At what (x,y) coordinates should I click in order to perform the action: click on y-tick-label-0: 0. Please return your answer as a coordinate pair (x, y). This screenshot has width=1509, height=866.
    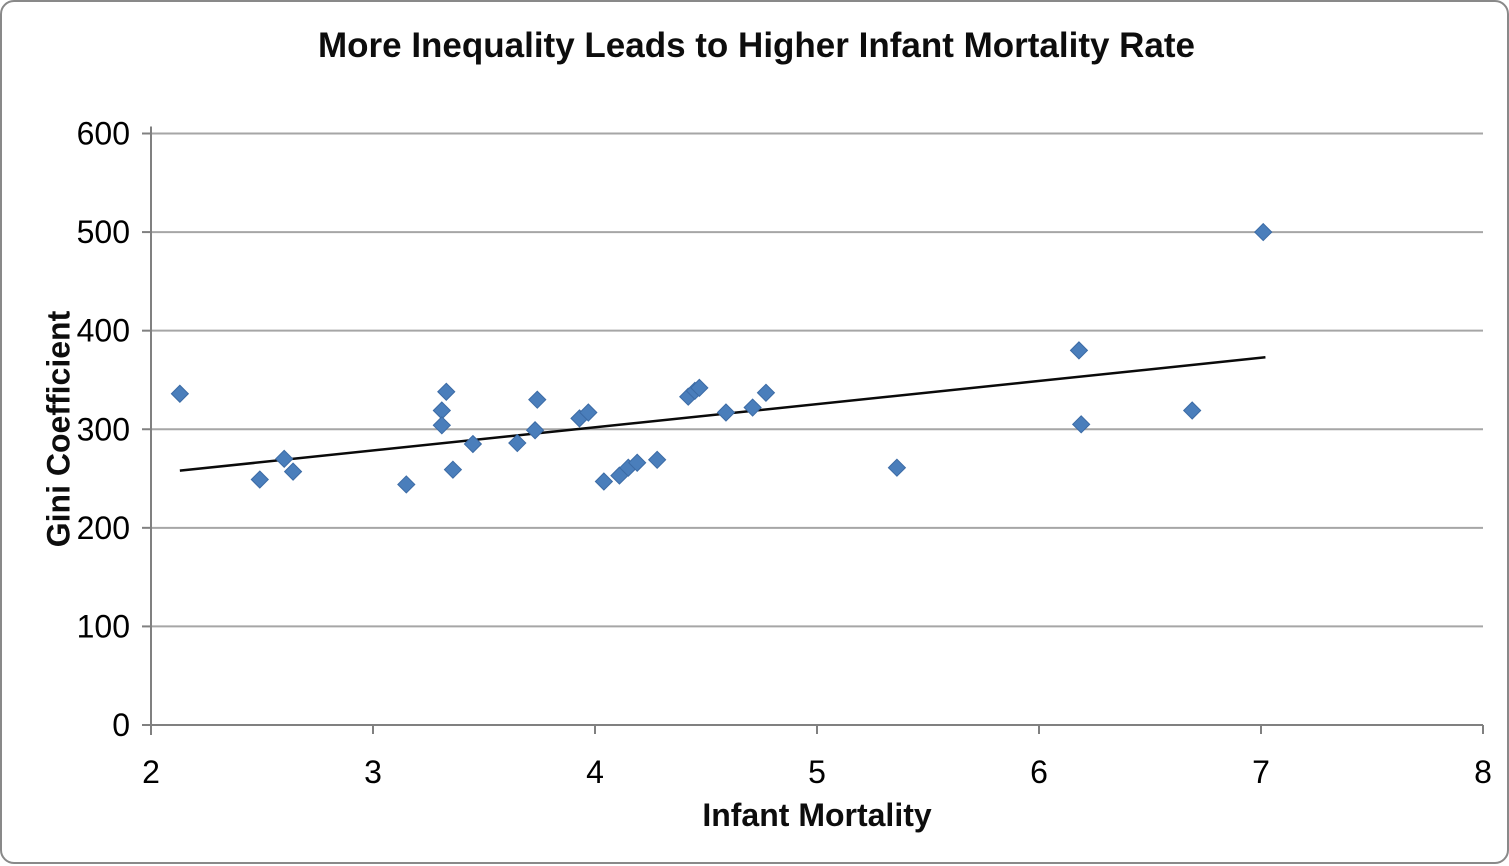
    Looking at the image, I should click on (121, 725).